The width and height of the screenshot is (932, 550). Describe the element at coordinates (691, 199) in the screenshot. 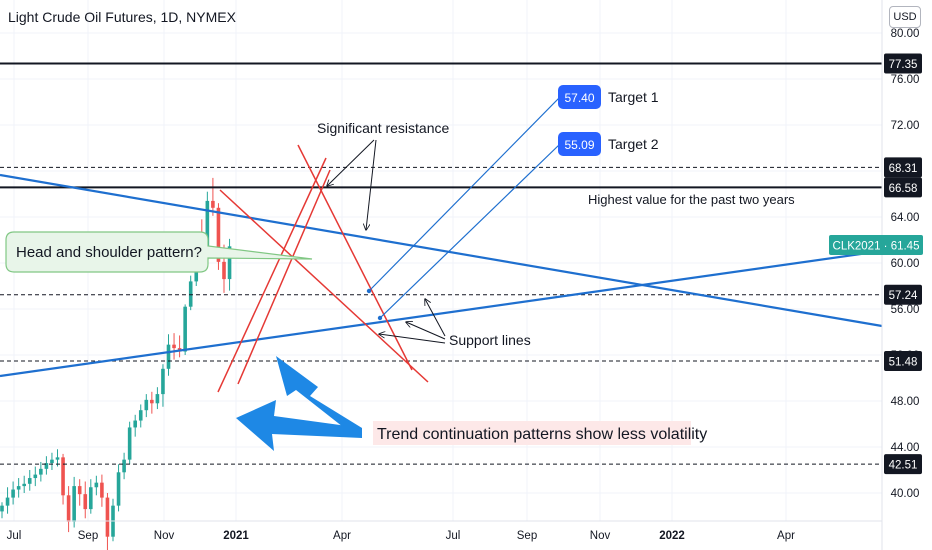

I see `highest-value-label: Highest value for the past two years` at that location.